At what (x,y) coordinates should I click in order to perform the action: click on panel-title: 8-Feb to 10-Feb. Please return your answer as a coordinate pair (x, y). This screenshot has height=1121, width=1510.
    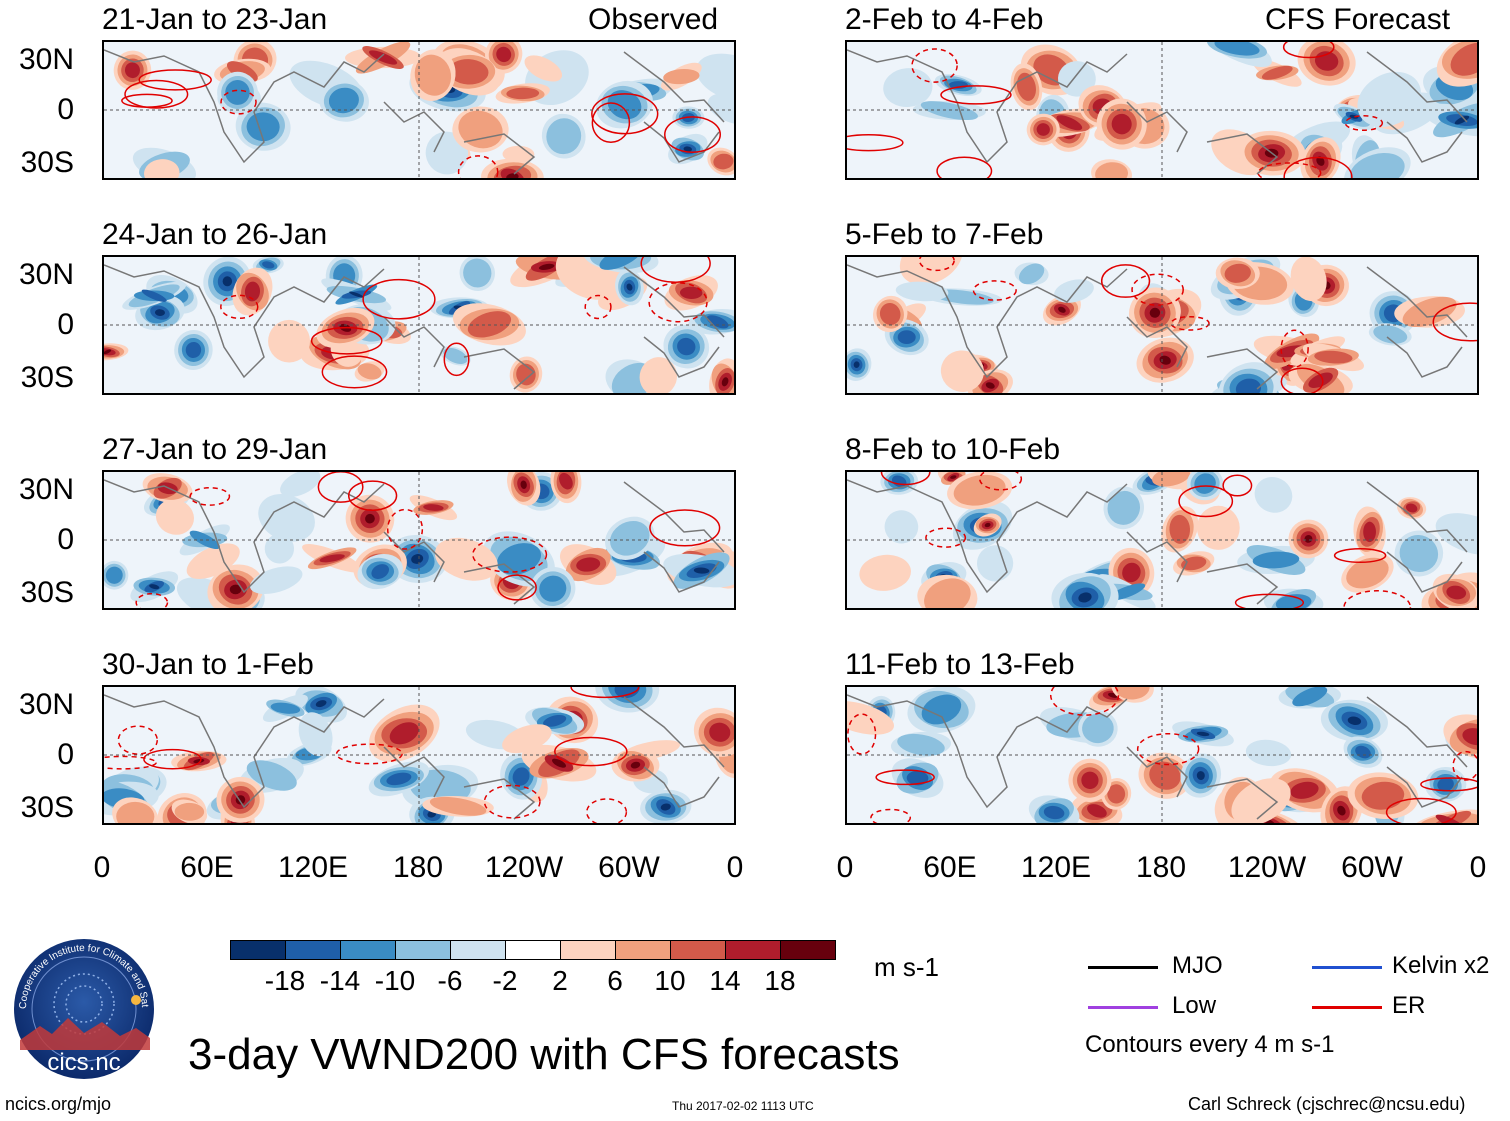
    Looking at the image, I should click on (953, 449).